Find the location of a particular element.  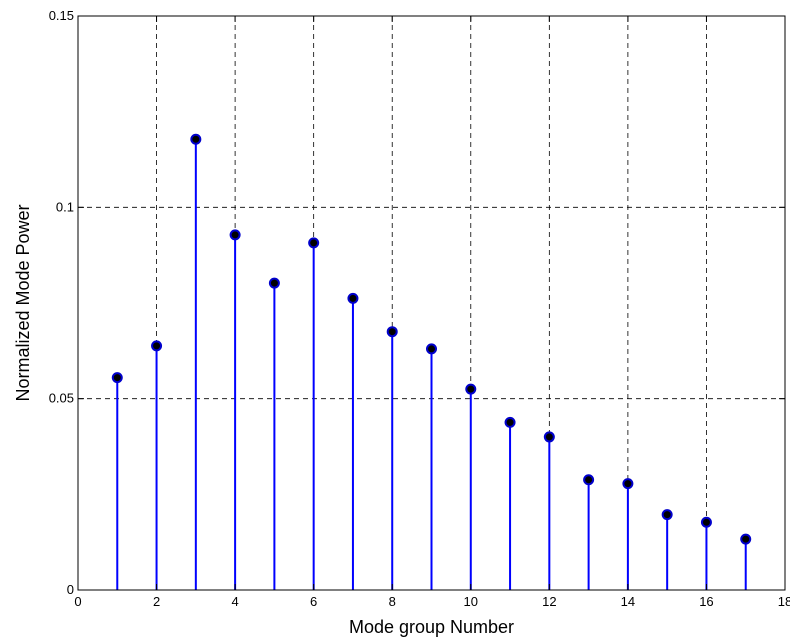

y-tick-label: 0.1 is located at coordinates (65, 206).